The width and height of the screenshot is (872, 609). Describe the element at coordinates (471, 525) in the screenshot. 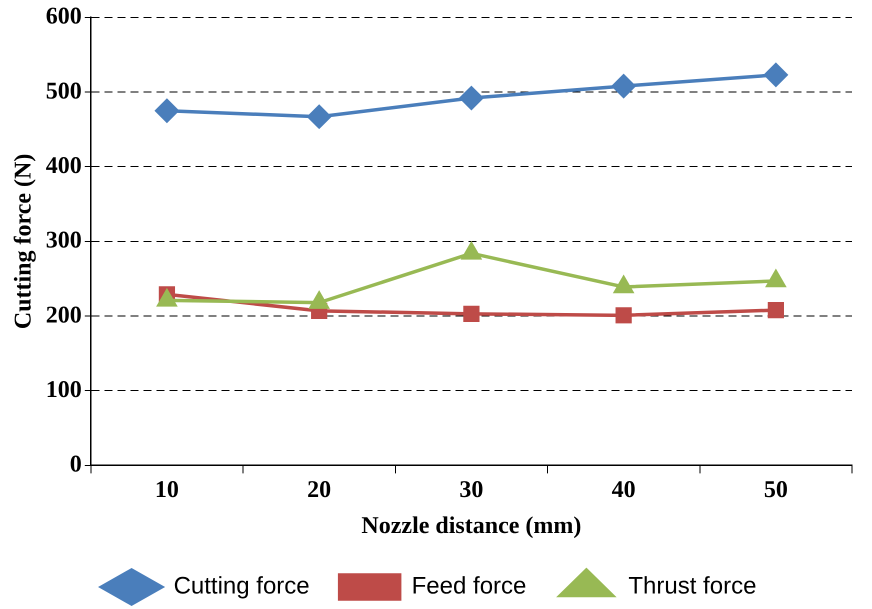

I see `x-axis-title: Nozzle distance (mm)` at that location.